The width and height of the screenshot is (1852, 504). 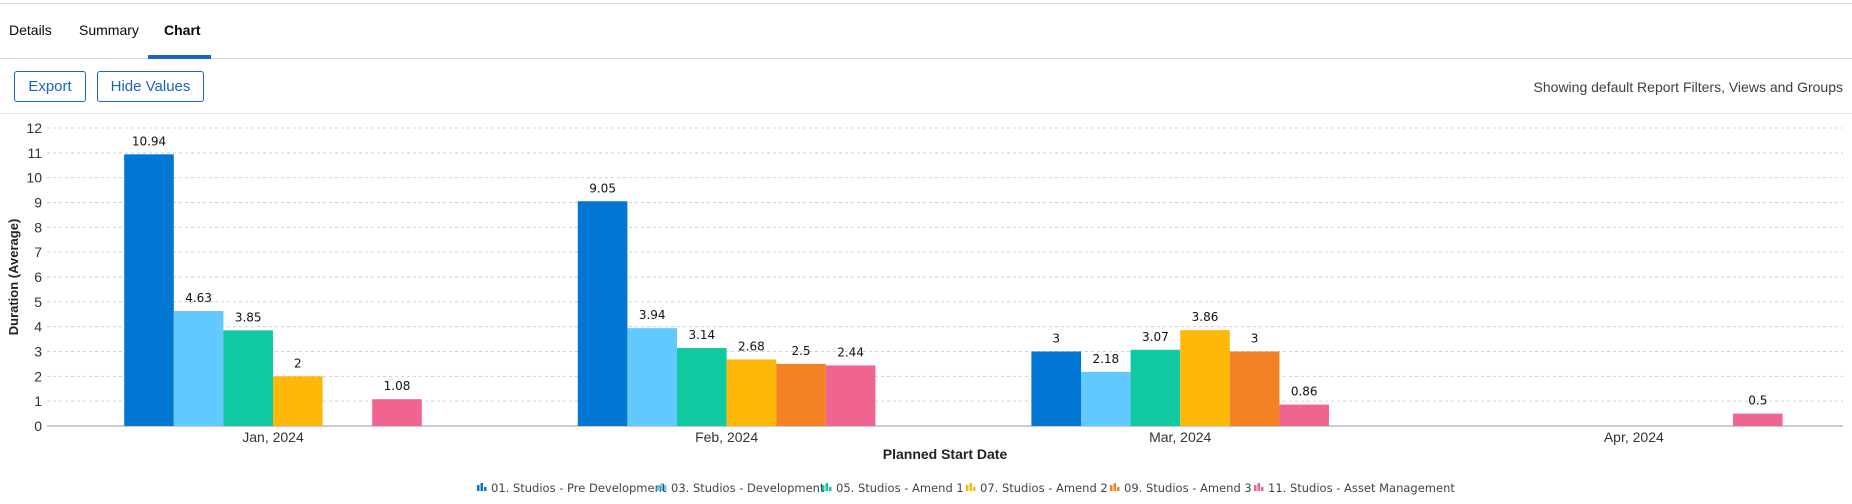 What do you see at coordinates (1304, 392) in the screenshot?
I see `data-label: 0.86` at bounding box center [1304, 392].